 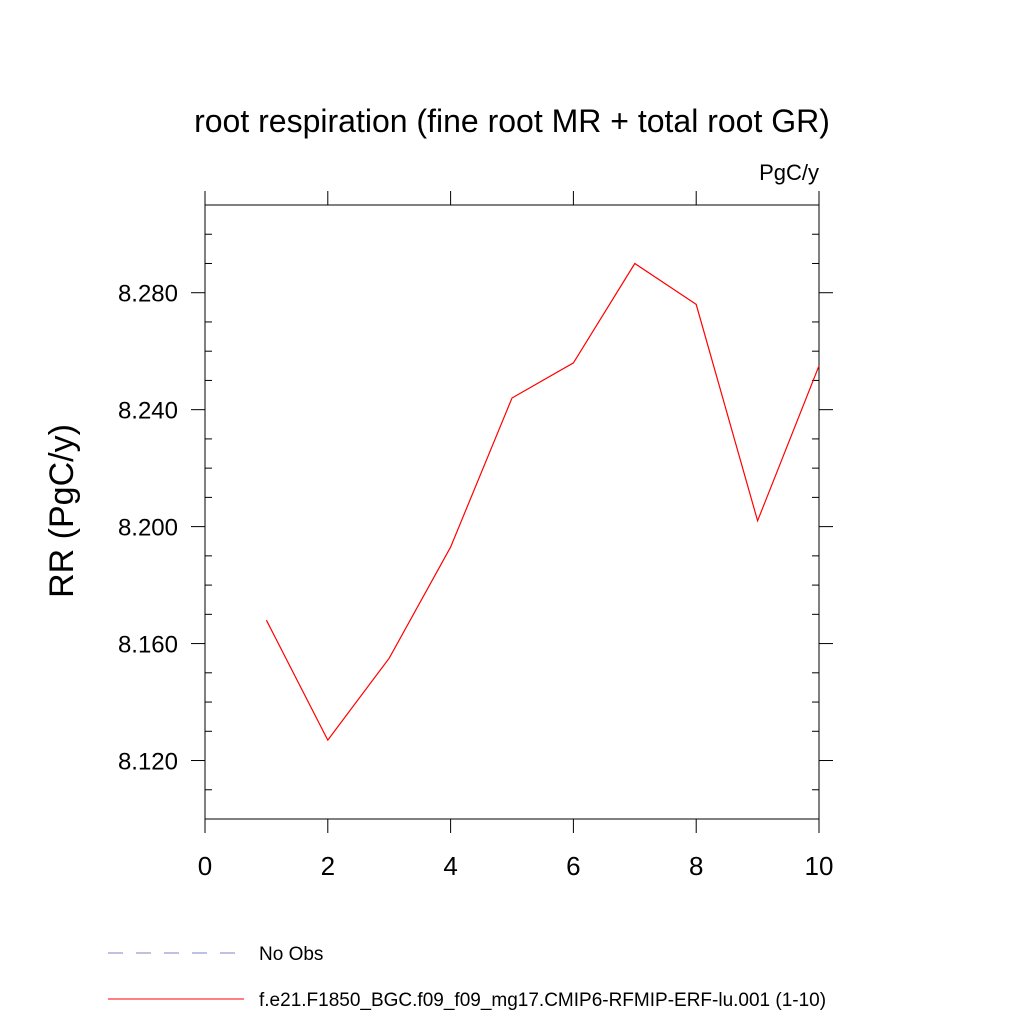 What do you see at coordinates (573, 866) in the screenshot?
I see `x-tick-label: 6` at bounding box center [573, 866].